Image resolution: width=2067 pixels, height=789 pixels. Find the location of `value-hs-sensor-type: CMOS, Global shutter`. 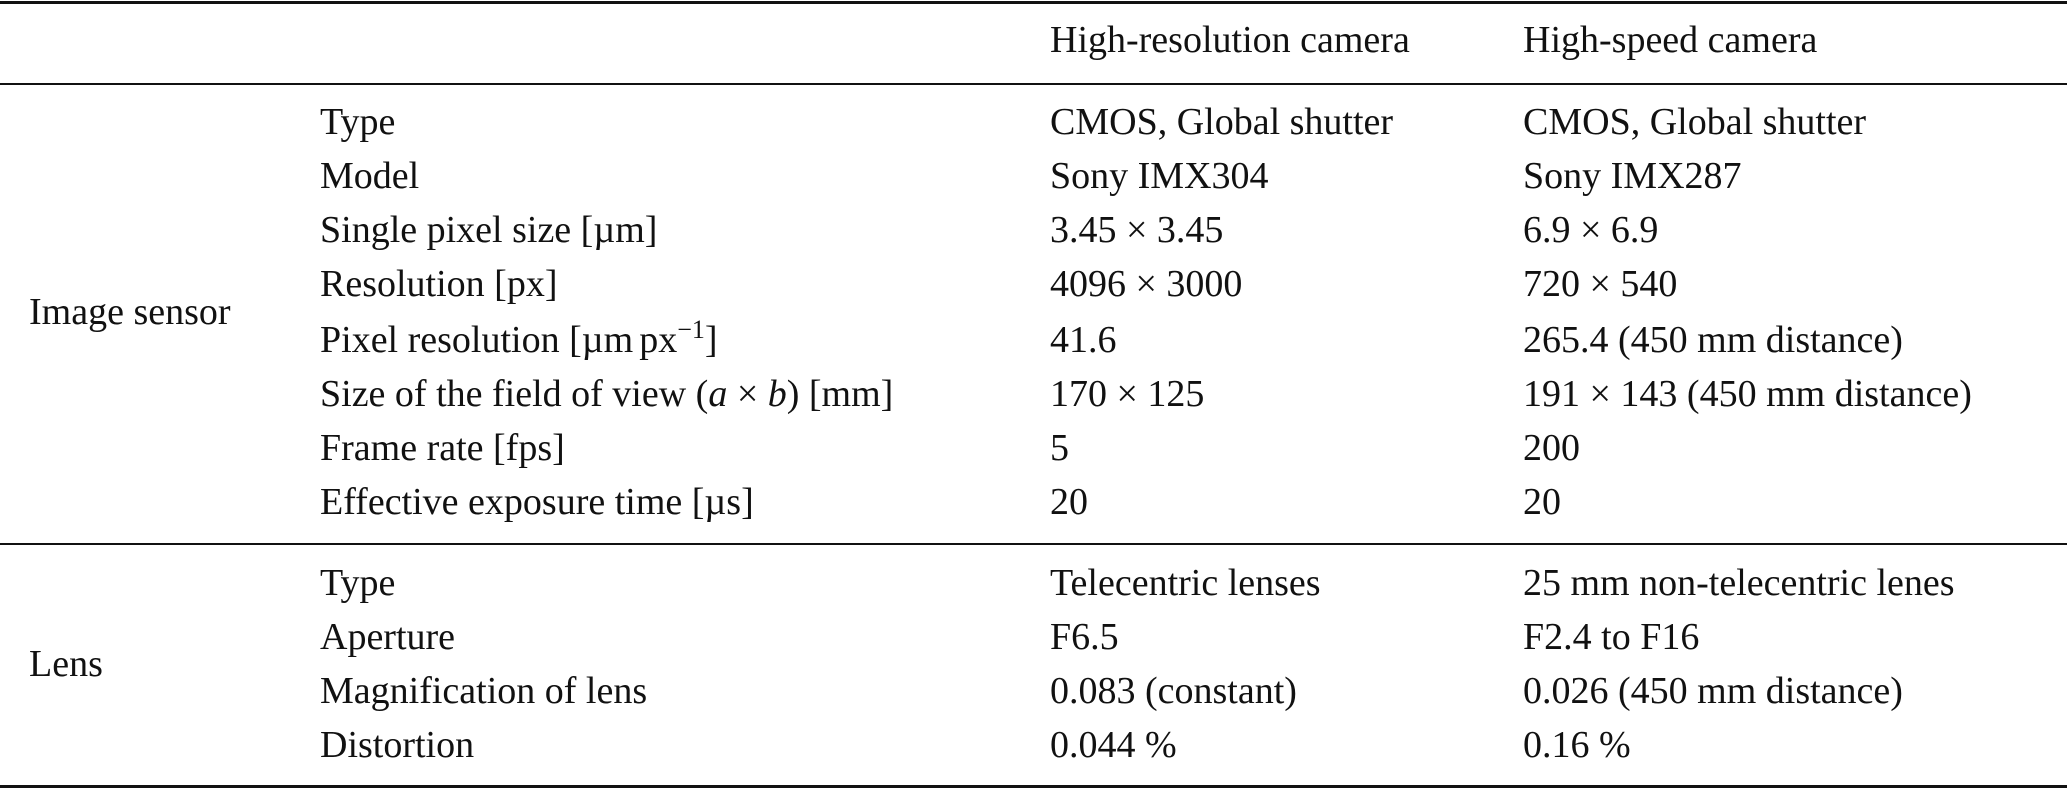

value-hs-sensor-type: CMOS, Global shutter is located at coordinates (1695, 122).